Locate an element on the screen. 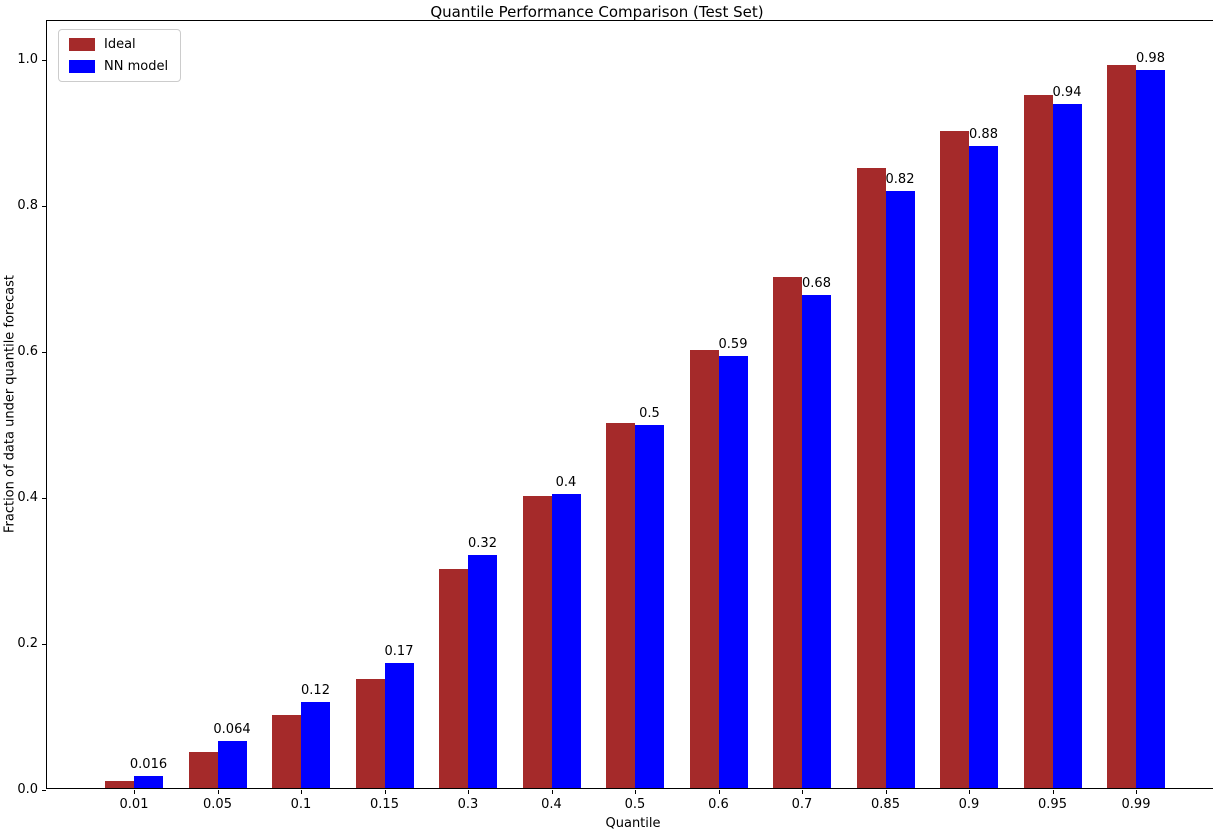  bar-value-label: 0.12 is located at coordinates (315, 690).